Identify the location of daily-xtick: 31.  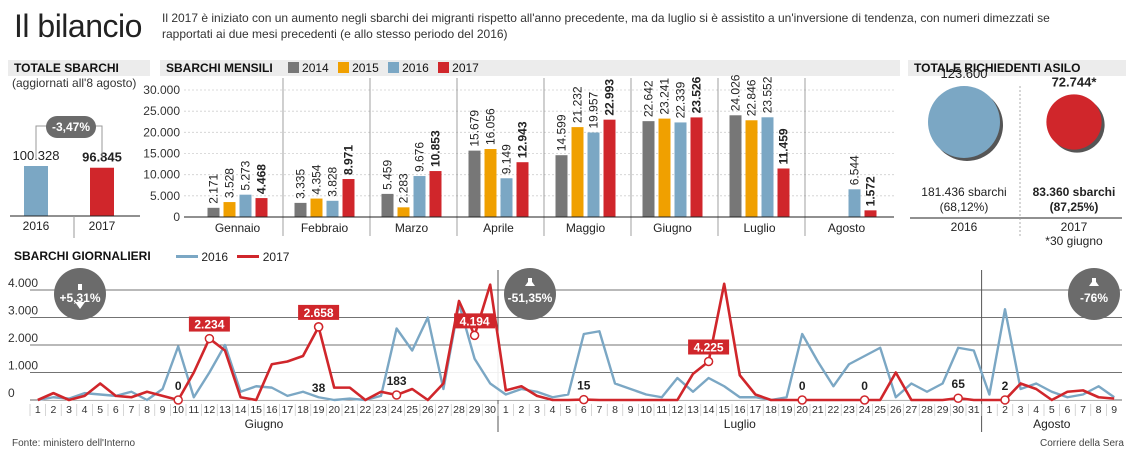
(974, 410).